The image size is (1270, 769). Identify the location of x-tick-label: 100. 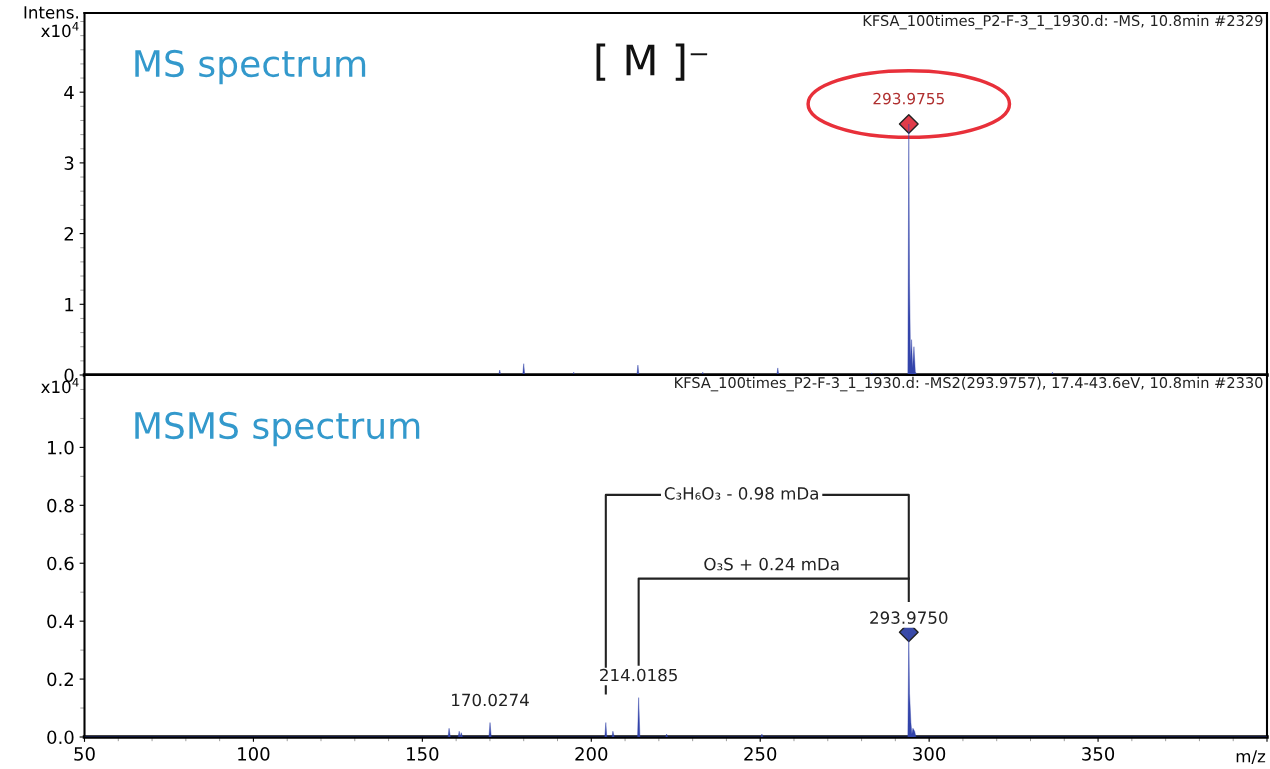
(254, 754).